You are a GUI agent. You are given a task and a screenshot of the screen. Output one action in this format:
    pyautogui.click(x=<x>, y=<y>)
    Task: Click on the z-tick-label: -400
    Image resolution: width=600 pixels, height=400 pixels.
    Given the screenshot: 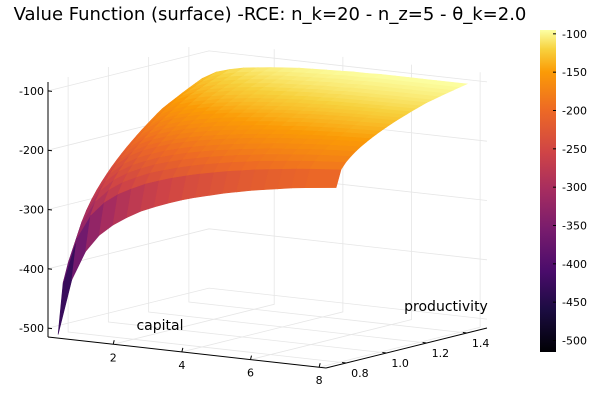 What is the action you would take?
    pyautogui.click(x=31, y=269)
    